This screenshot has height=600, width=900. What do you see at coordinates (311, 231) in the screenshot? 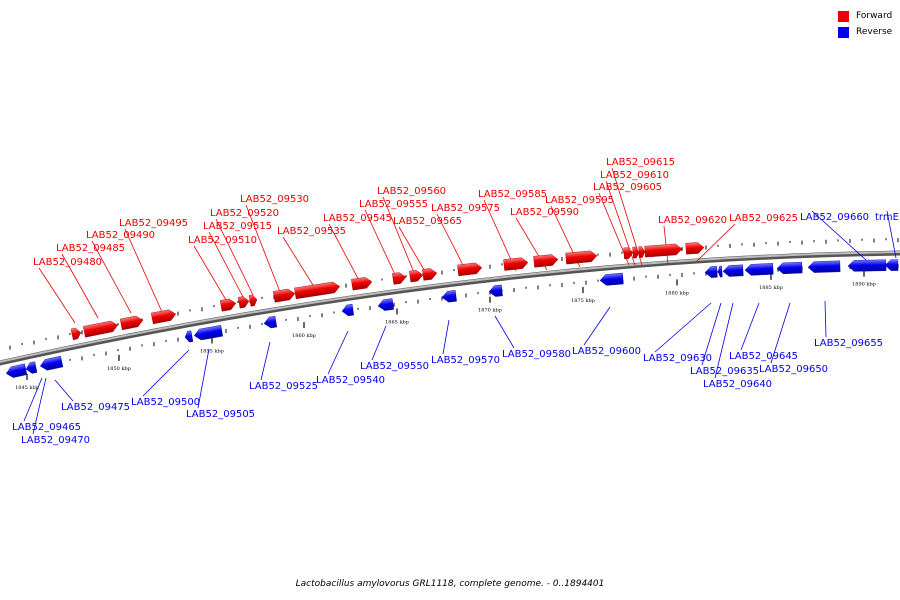
I see `gene-label: LAB52_09535` at bounding box center [311, 231].